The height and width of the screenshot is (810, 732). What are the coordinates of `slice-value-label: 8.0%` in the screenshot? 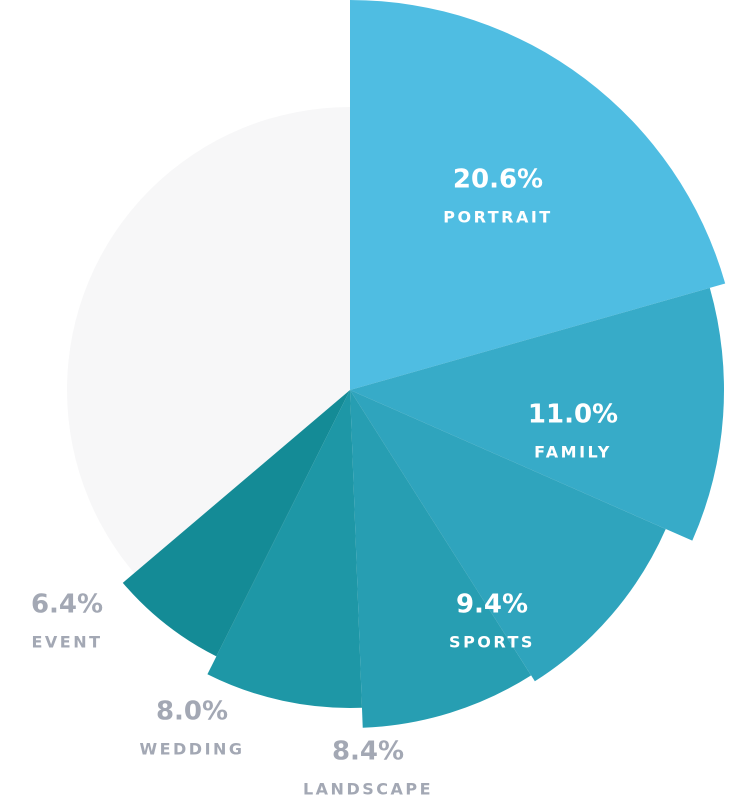 It's located at (192, 712).